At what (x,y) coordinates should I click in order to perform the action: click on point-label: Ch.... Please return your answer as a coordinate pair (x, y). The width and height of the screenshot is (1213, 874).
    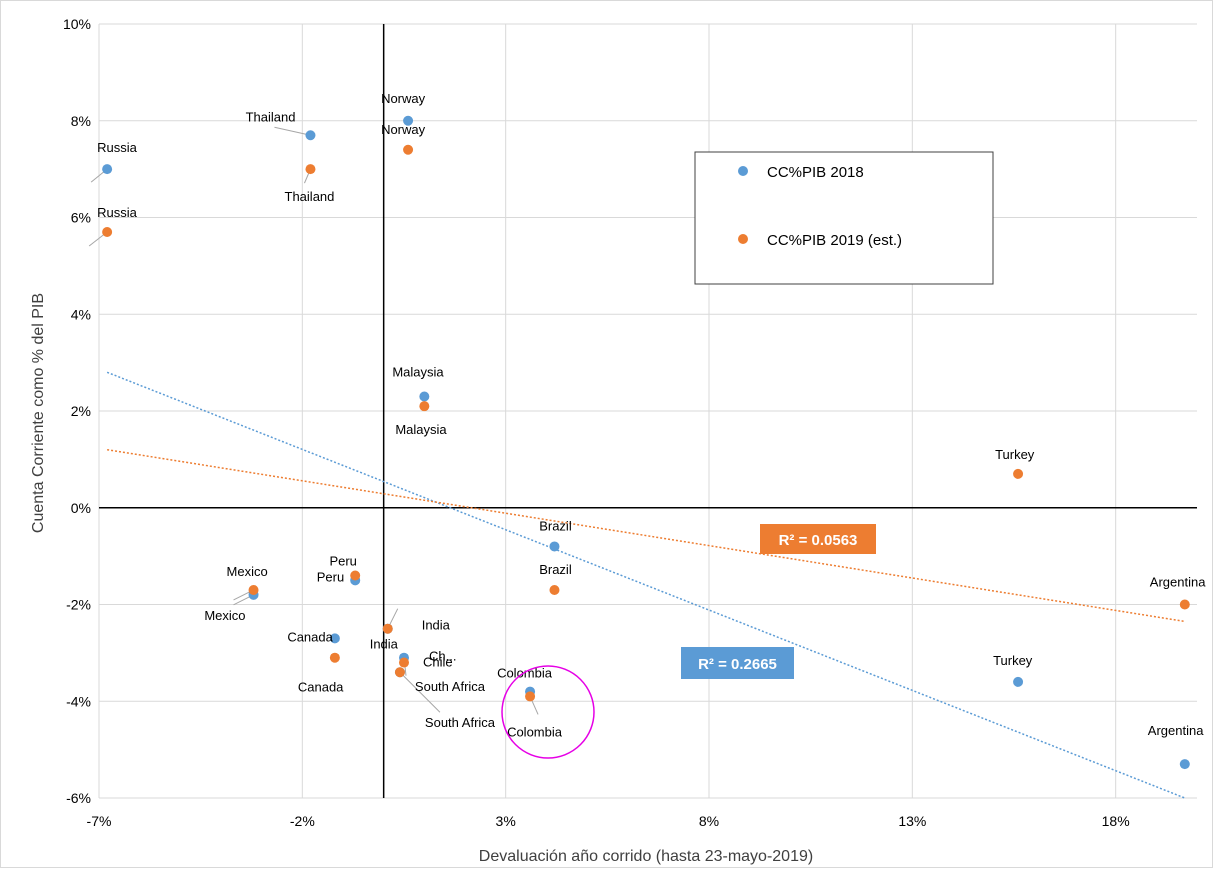
    Looking at the image, I should click on (442, 656).